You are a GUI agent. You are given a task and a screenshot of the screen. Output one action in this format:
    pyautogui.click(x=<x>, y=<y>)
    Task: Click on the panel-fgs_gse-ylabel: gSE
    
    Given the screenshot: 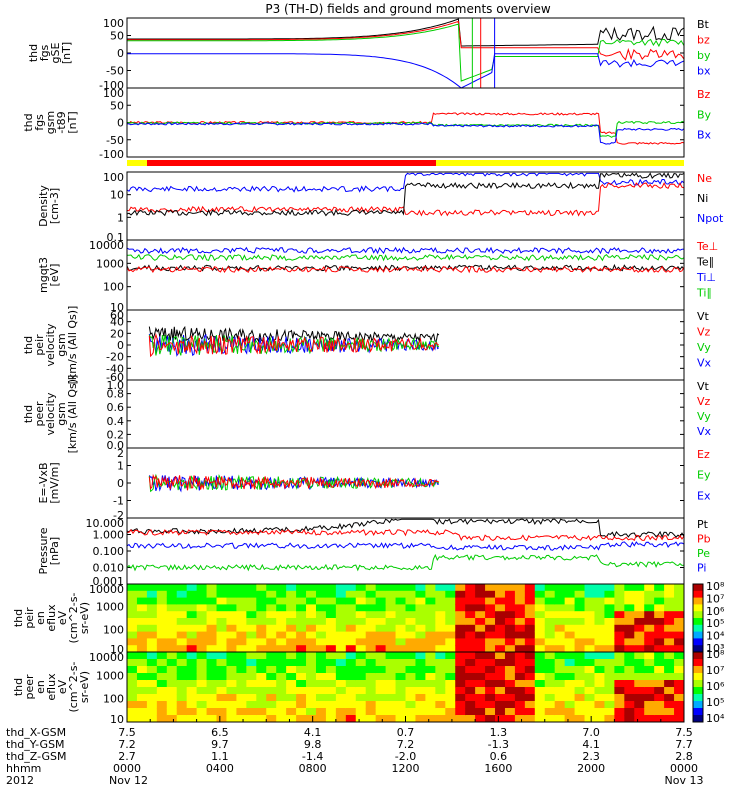 What is the action you would take?
    pyautogui.click(x=55, y=52)
    